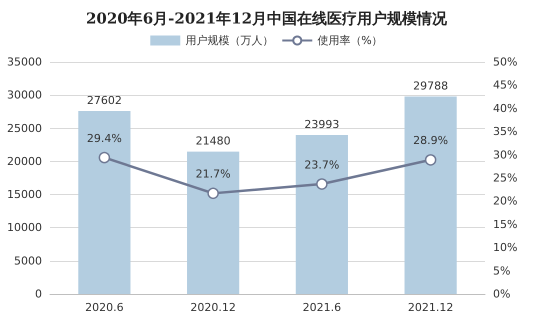 This screenshot has width=533, height=334. I want to click on y-tick-label: 15000, so click(24, 195).